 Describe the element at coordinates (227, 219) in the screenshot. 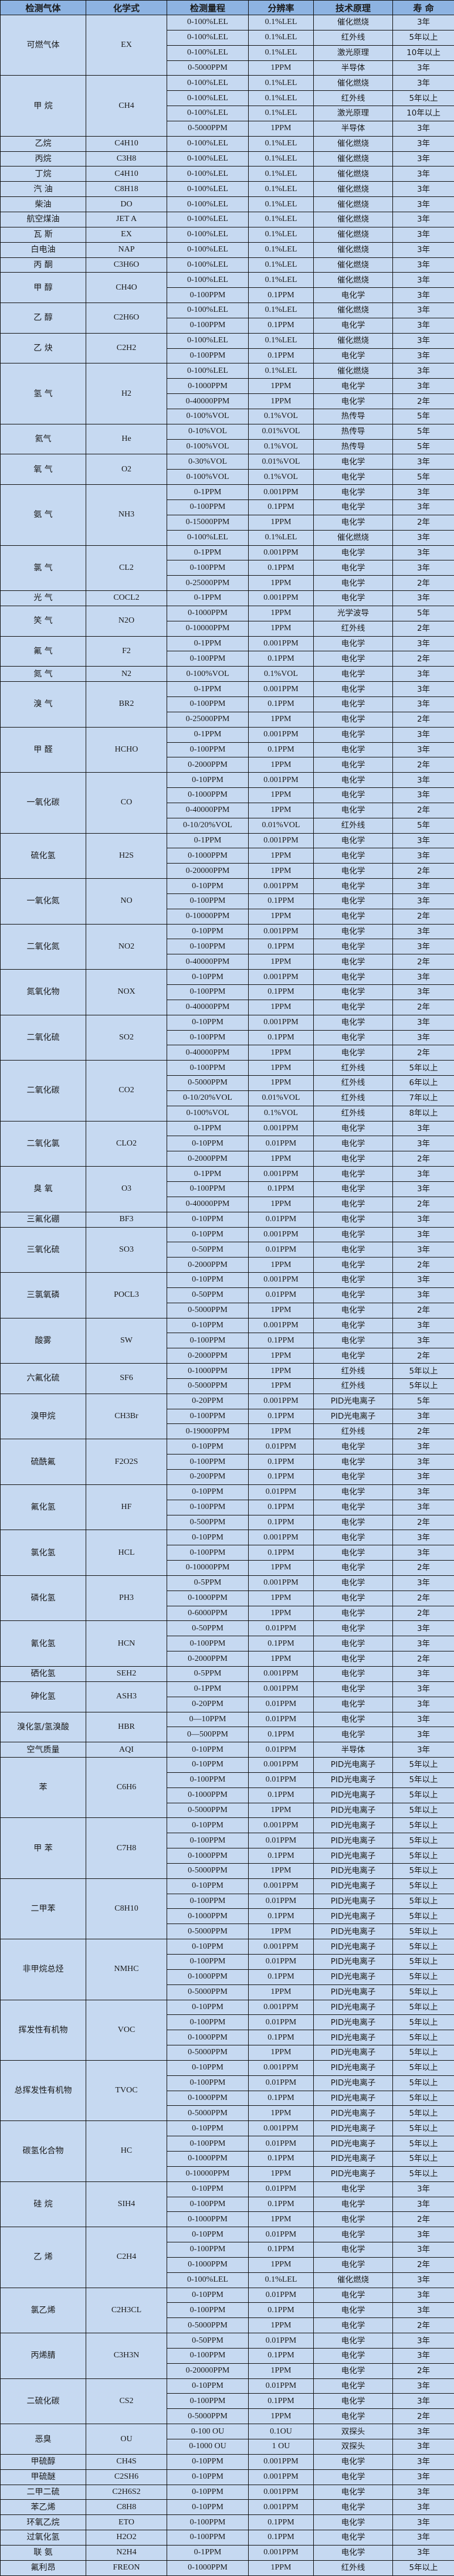

I see `table-row: 航空煤油 JET A 0-100%LEL 0.1%LEL 催化燃烧 3年` at that location.